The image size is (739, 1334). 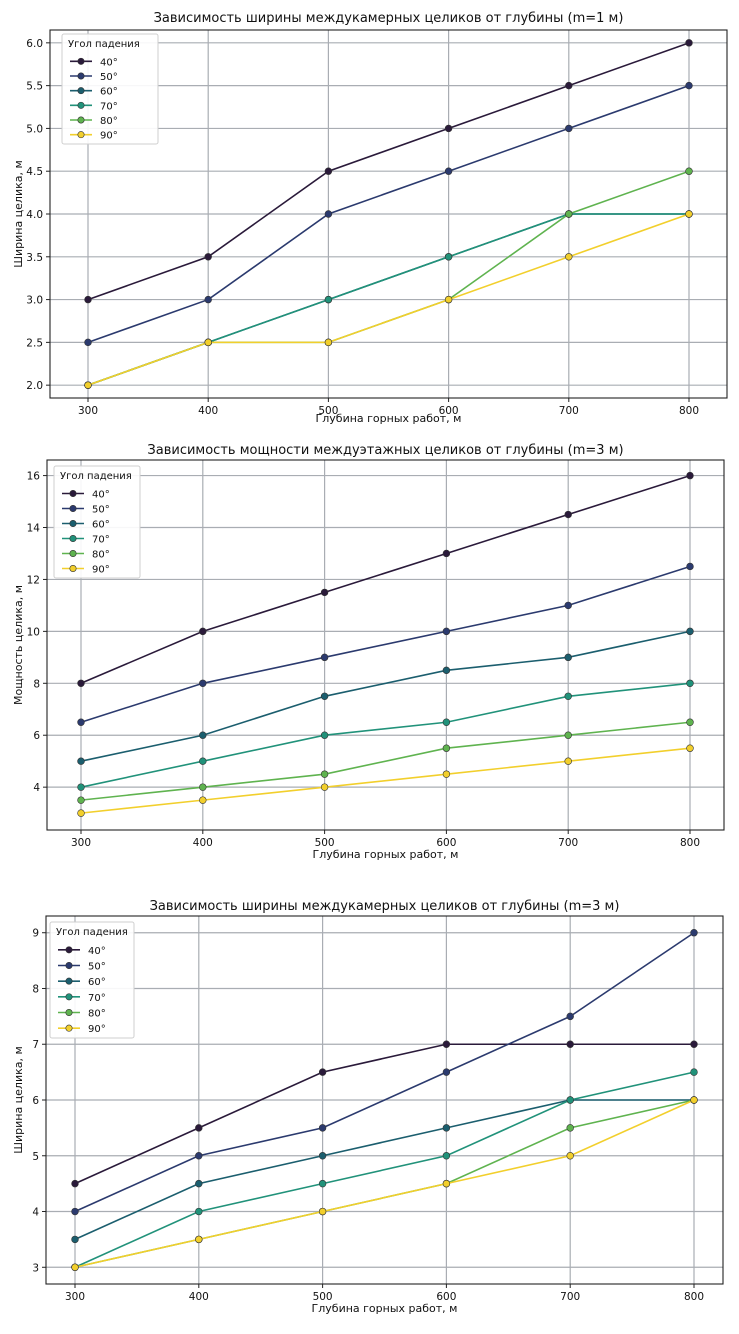 What do you see at coordinates (694, 1297) in the screenshot?
I see `x-tick-label: 800` at bounding box center [694, 1297].